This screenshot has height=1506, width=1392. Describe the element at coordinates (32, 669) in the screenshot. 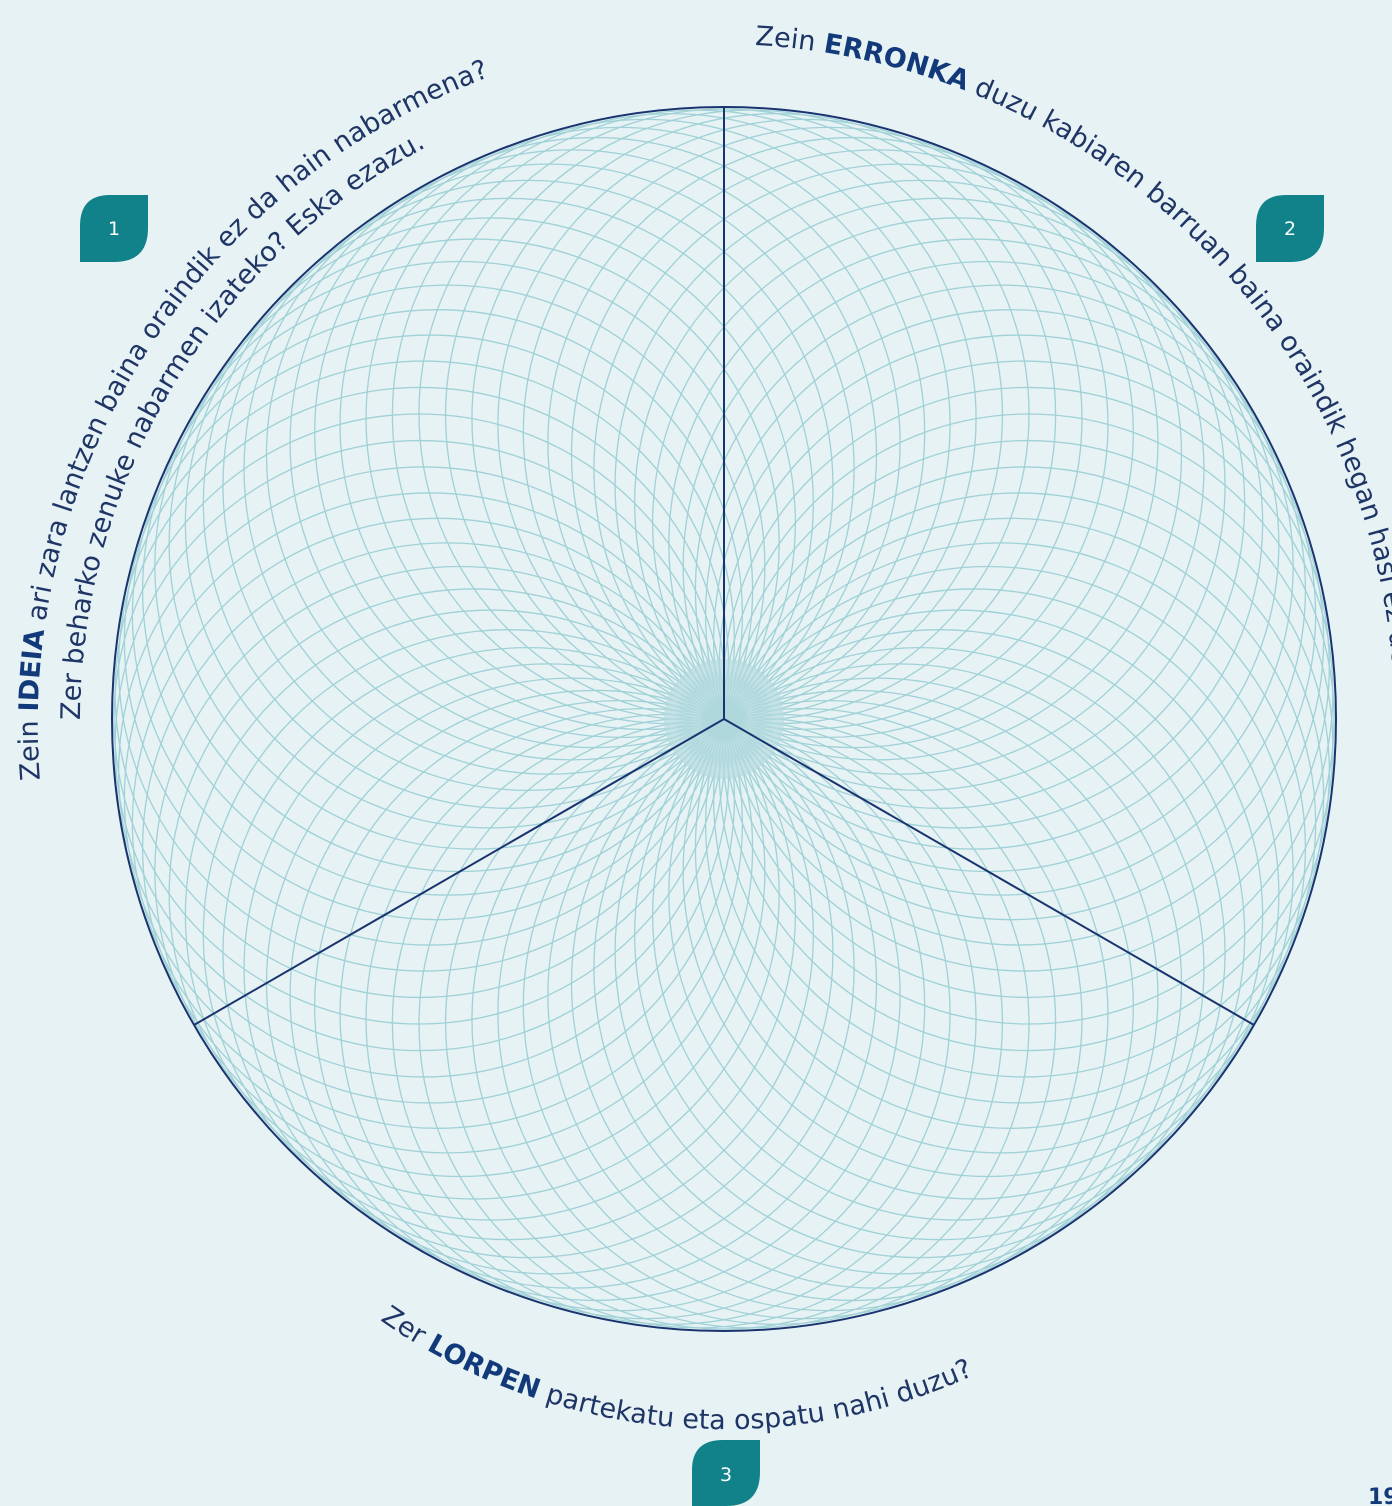

I see `section-1-keyword: IDEIA` at that location.